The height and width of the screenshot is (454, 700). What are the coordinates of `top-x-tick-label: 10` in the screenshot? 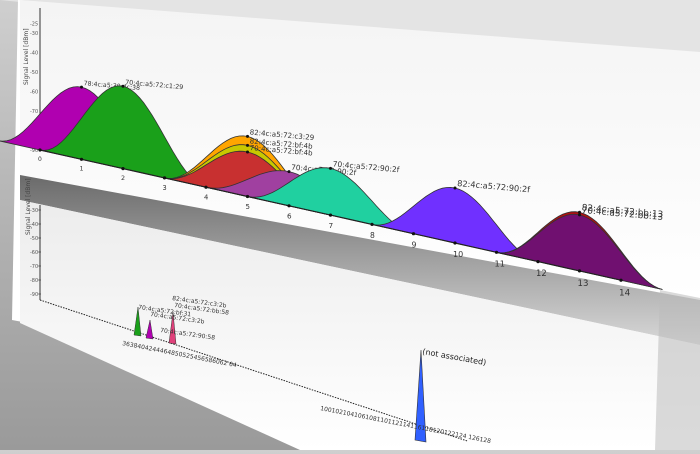 It's located at (458, 254).